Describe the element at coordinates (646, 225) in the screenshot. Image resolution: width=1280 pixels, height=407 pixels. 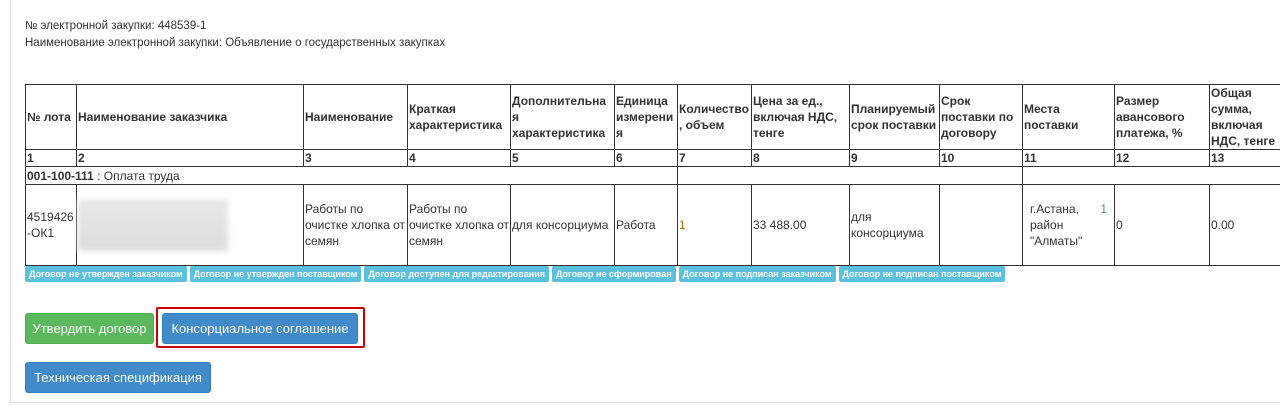
I see `unit: Работа` at that location.